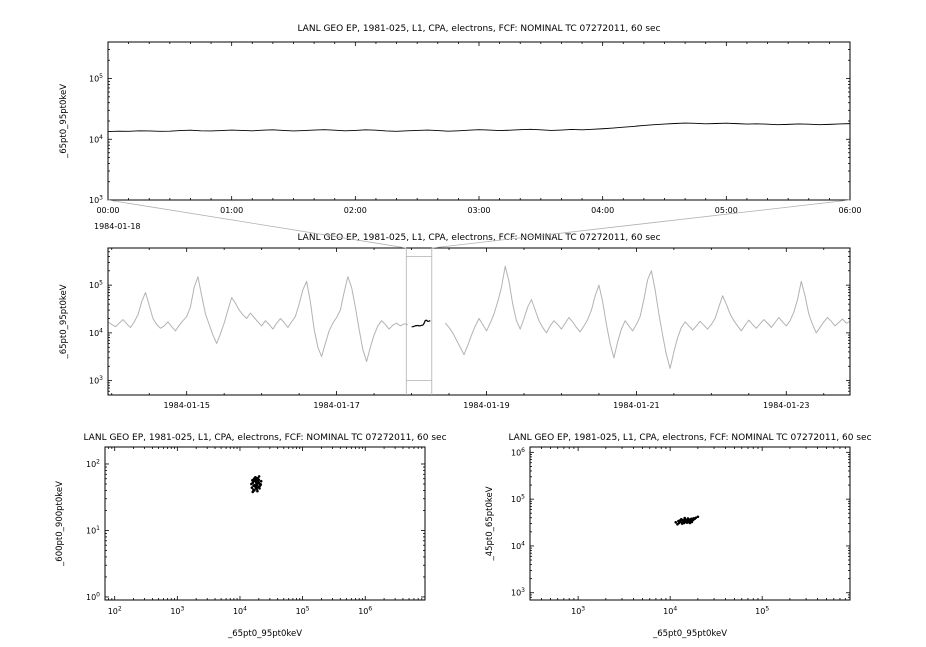 The height and width of the screenshot is (647, 926). I want to click on series-context-after-gap, so click(647, 317).